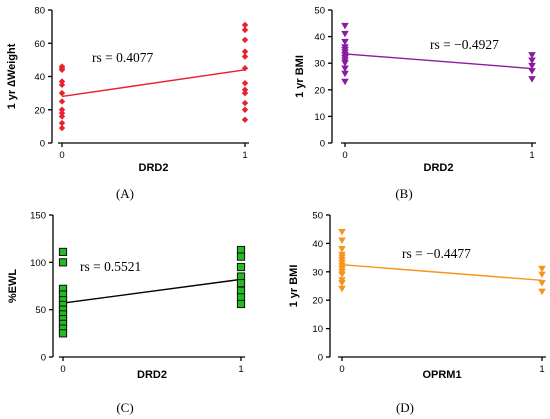 The width and height of the screenshot is (550, 419). What do you see at coordinates (13, 286) in the screenshot?
I see `y-axis-title: %EWL` at bounding box center [13, 286].